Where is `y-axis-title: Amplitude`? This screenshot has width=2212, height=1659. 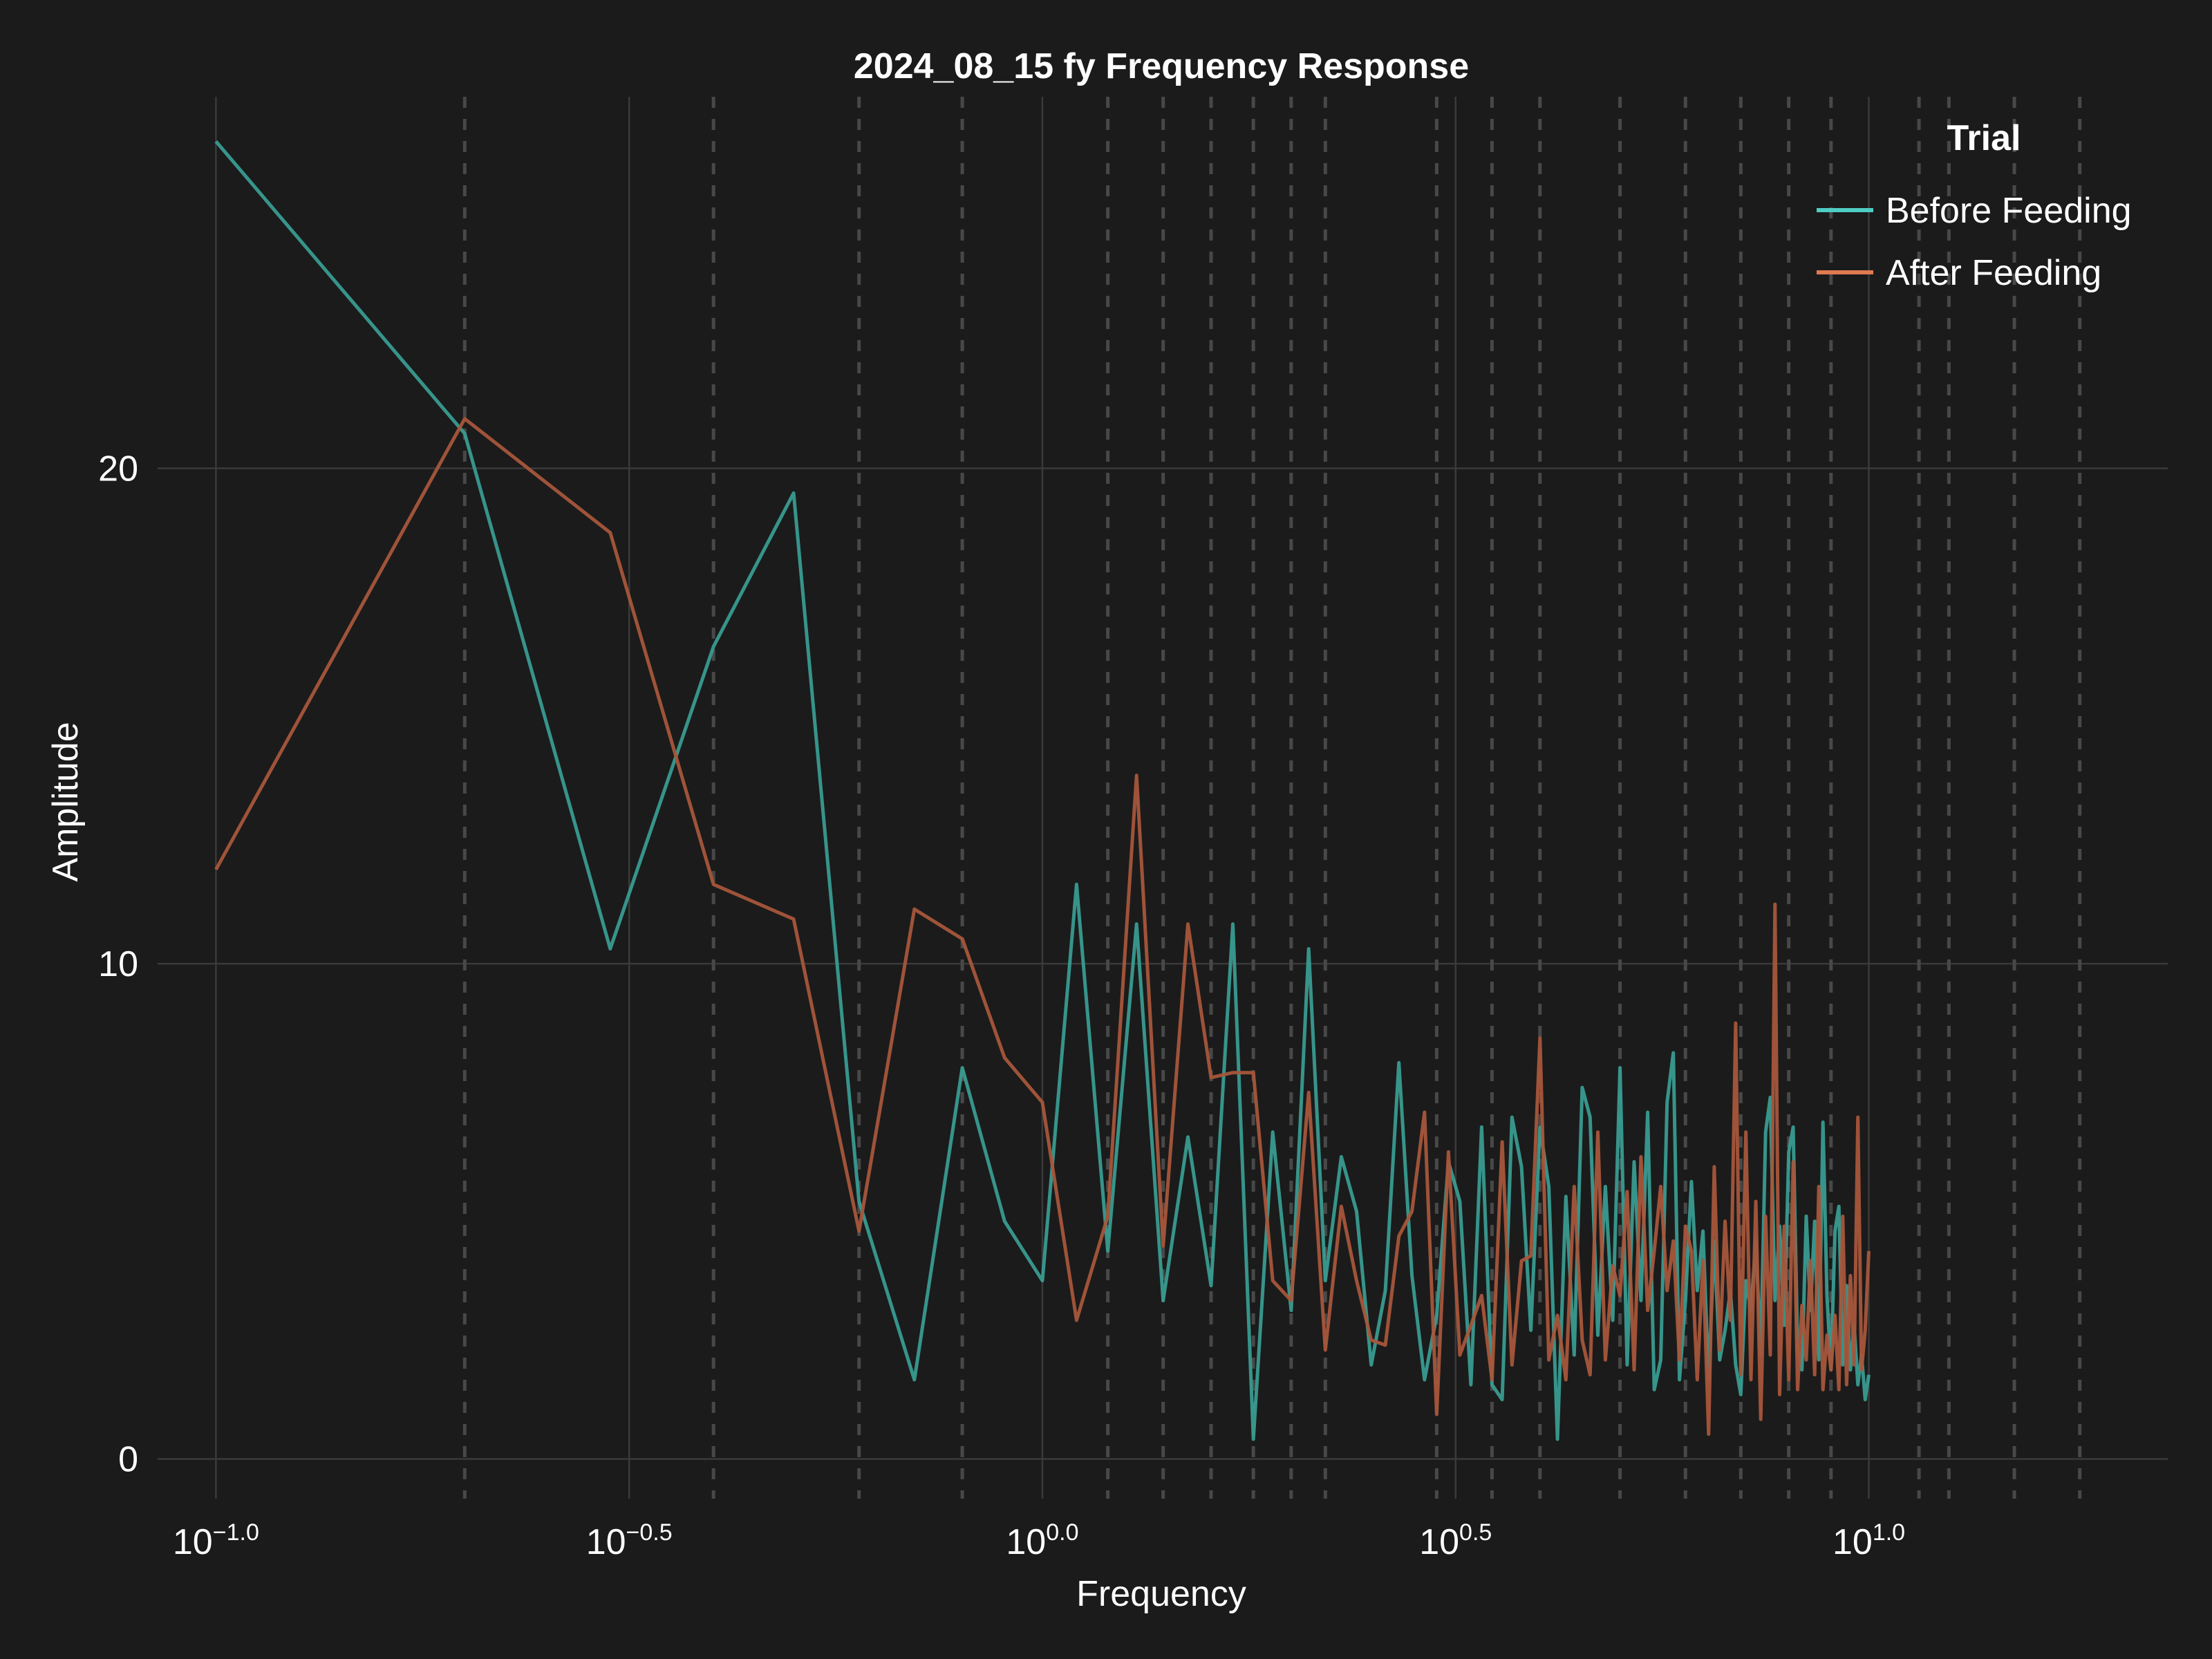
y-axis-title: Amplitude is located at coordinates (66, 801).